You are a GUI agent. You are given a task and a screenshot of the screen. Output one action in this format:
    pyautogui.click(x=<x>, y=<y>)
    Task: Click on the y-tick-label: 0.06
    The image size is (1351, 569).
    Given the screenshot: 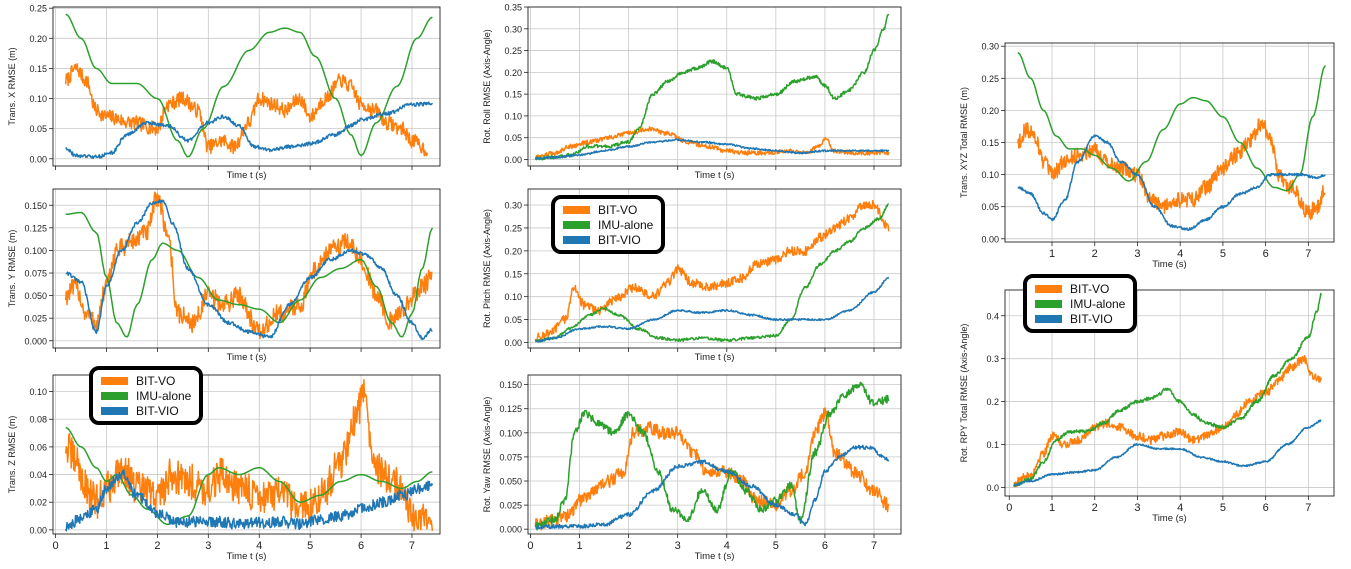 What is the action you would take?
    pyautogui.click(x=38, y=447)
    